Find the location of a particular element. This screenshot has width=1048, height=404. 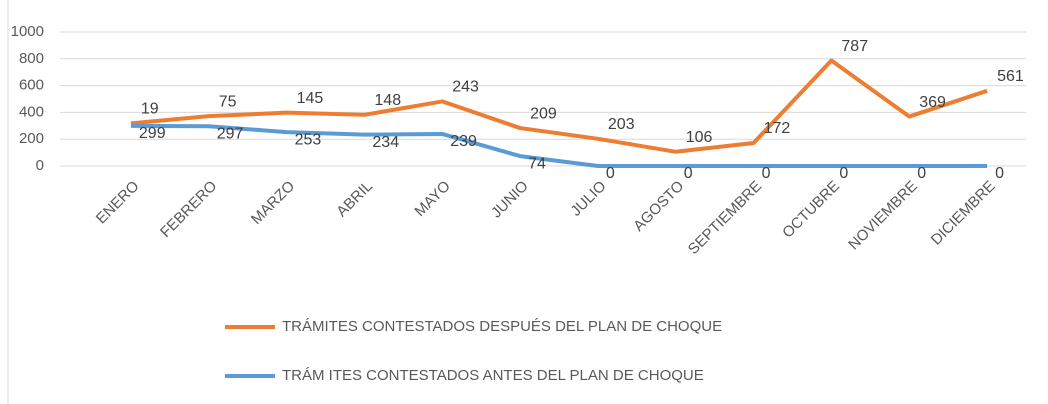

data-label: 106 is located at coordinates (699, 137).